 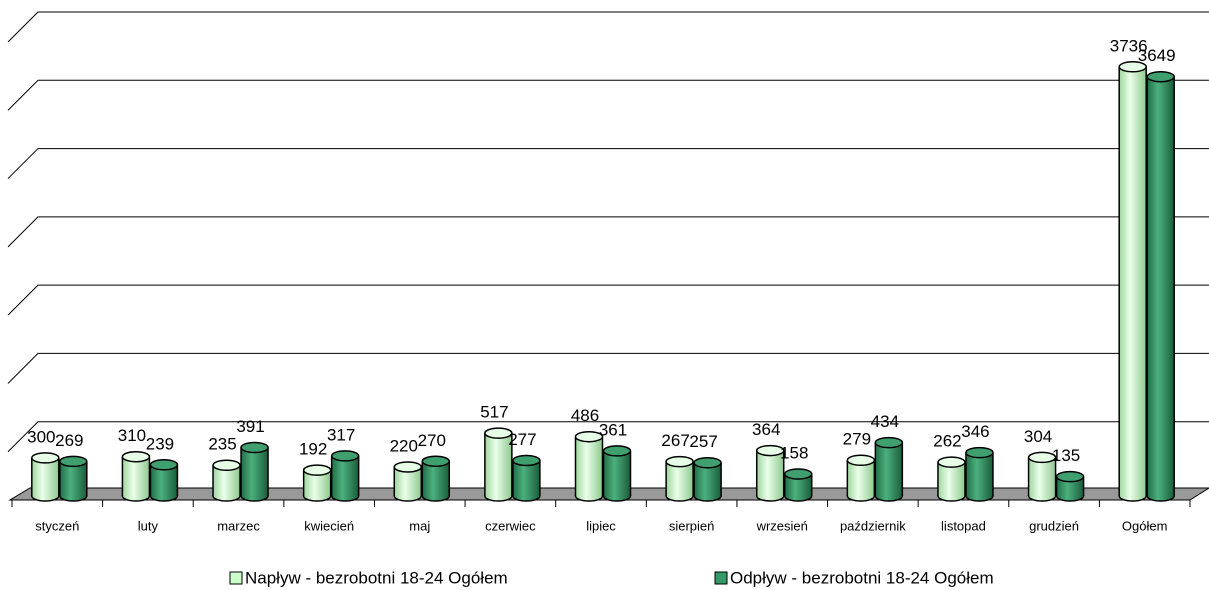 I want to click on value-label: 279, so click(x=857, y=439).